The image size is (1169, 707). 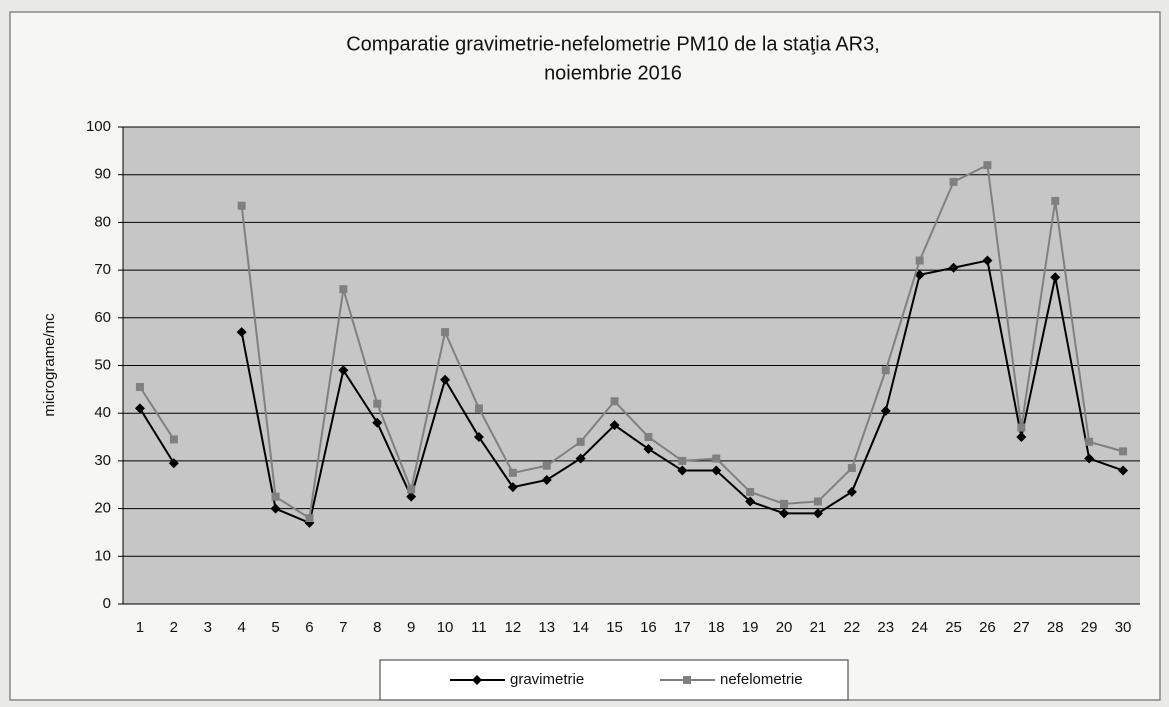 What do you see at coordinates (102, 317) in the screenshot?
I see `y-tick-label: 60` at bounding box center [102, 317].